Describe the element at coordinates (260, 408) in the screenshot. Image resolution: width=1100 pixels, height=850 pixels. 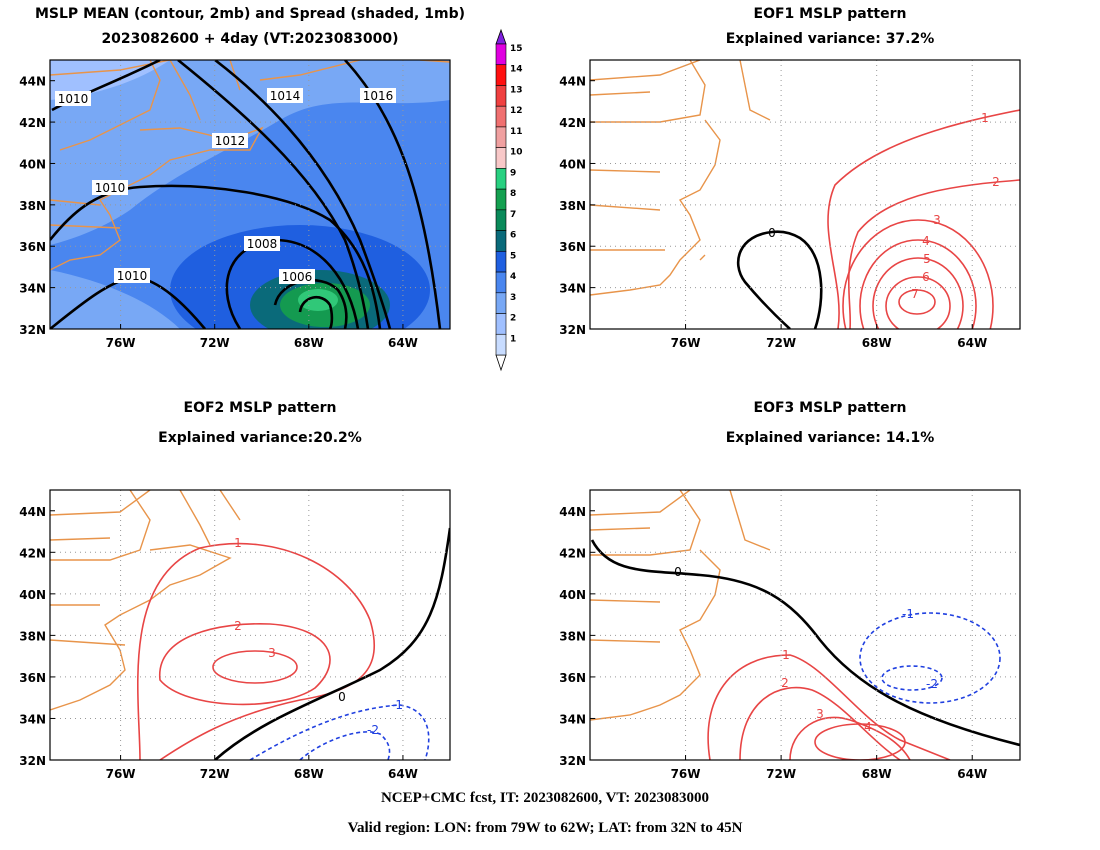
I see `panel-title: EOF2 MSLP pattern` at that location.